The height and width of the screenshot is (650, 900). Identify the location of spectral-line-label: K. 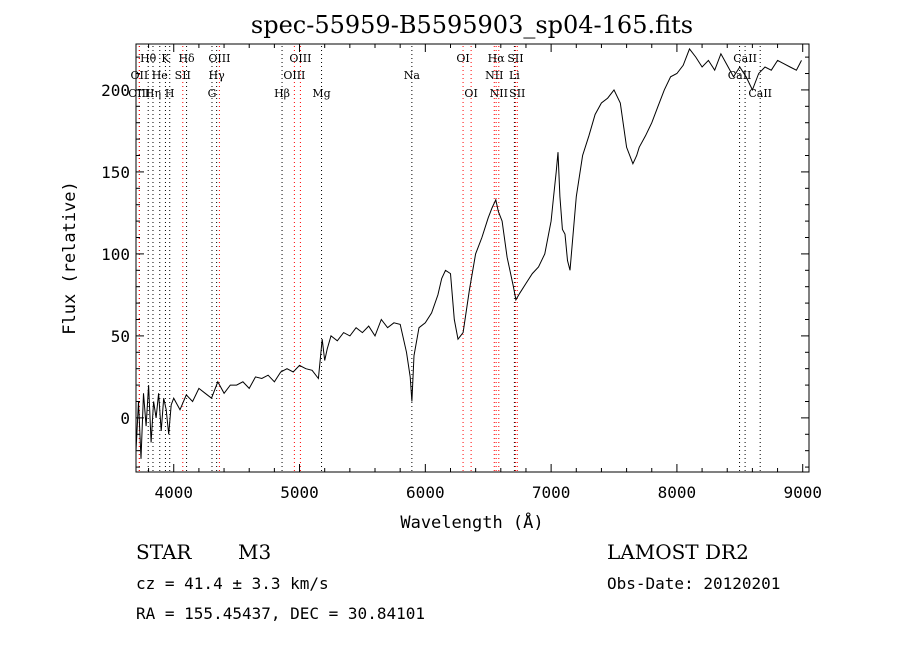
(165, 58).